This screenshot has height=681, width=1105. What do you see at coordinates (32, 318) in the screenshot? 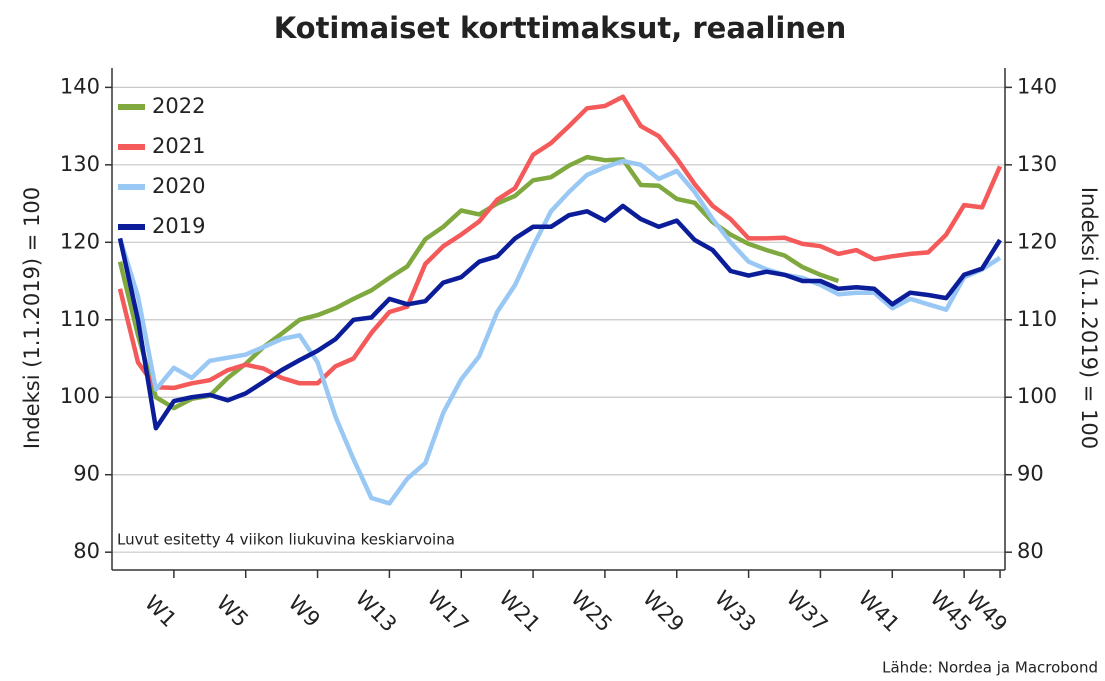
I see `y-axis-label: Indeksi (1.1.2019) = 100` at bounding box center [32, 318].